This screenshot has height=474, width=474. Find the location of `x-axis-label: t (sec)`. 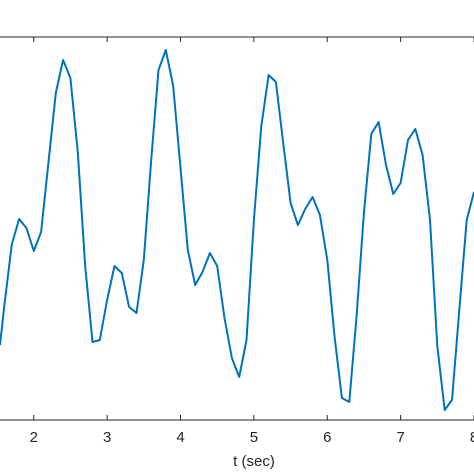

x-axis-label: t (sec) is located at coordinates (254, 461).